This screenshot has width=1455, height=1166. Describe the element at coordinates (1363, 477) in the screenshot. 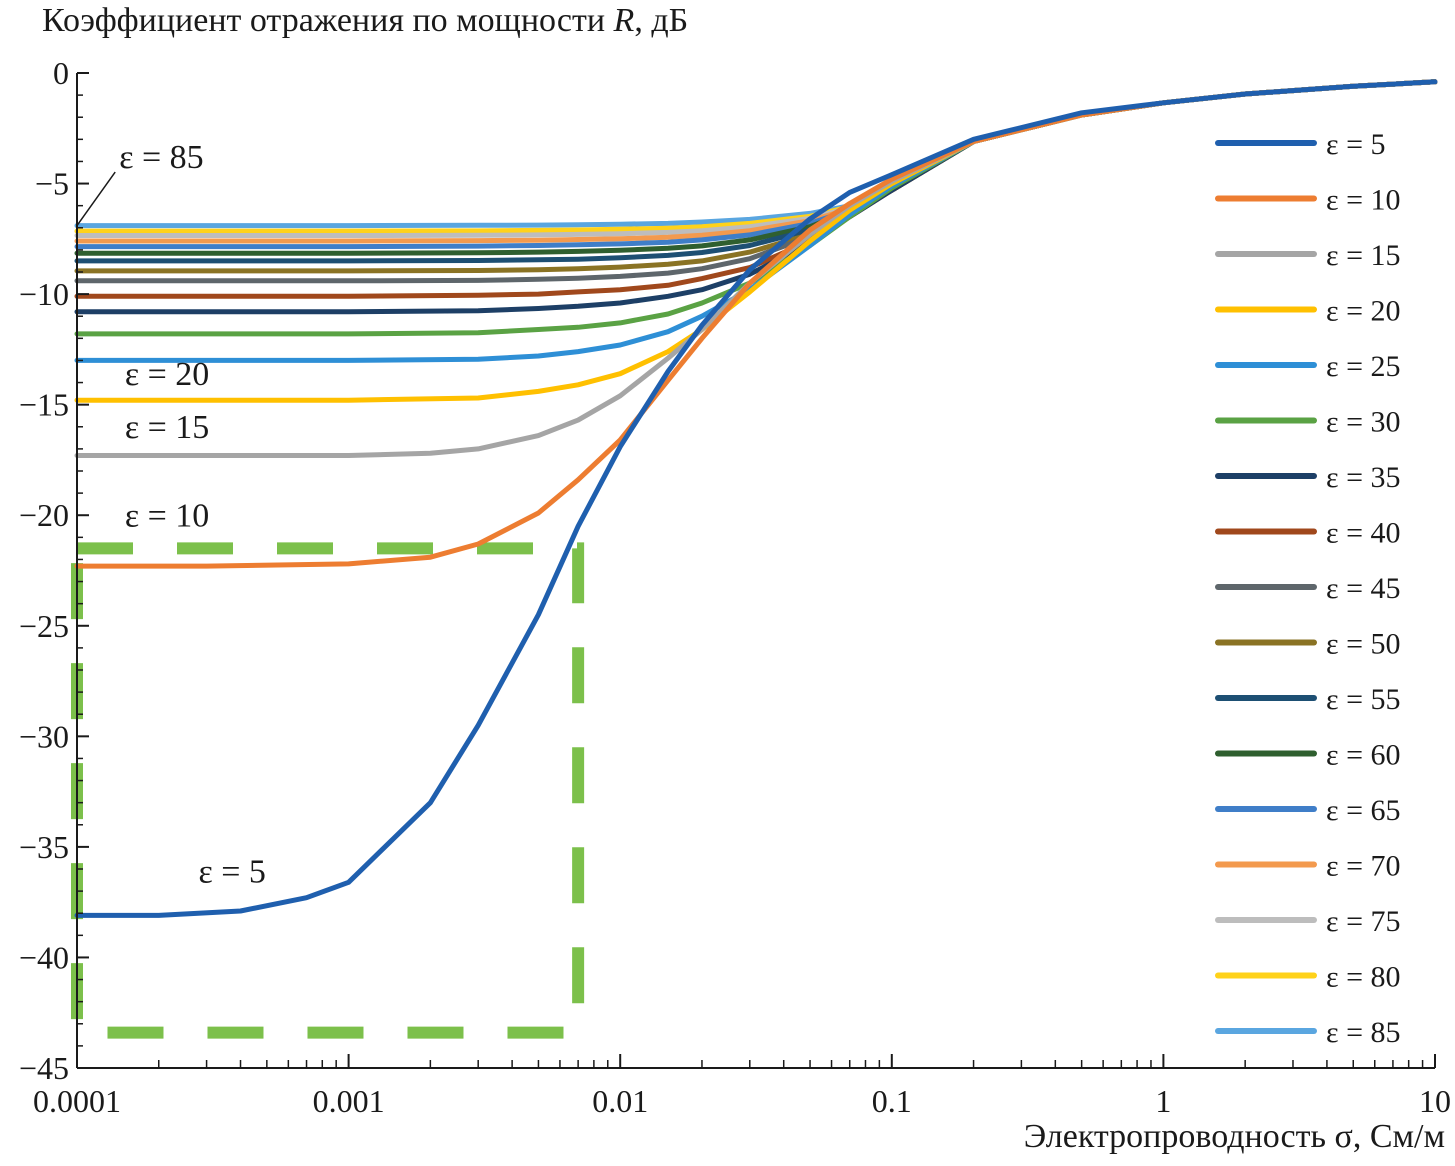

I see `legend-label: ε = 35` at that location.